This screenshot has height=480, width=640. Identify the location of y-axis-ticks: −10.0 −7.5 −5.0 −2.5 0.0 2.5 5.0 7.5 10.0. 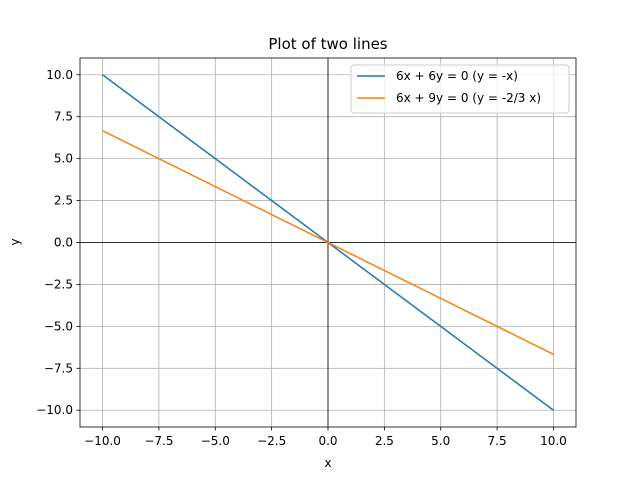
(58, 242).